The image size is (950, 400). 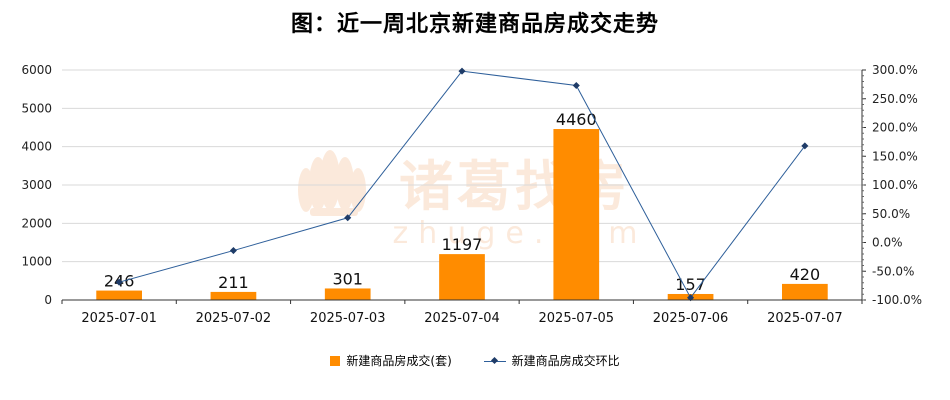 What do you see at coordinates (887, 243) in the screenshot?
I see `right-tick-label: 0.0%` at bounding box center [887, 243].